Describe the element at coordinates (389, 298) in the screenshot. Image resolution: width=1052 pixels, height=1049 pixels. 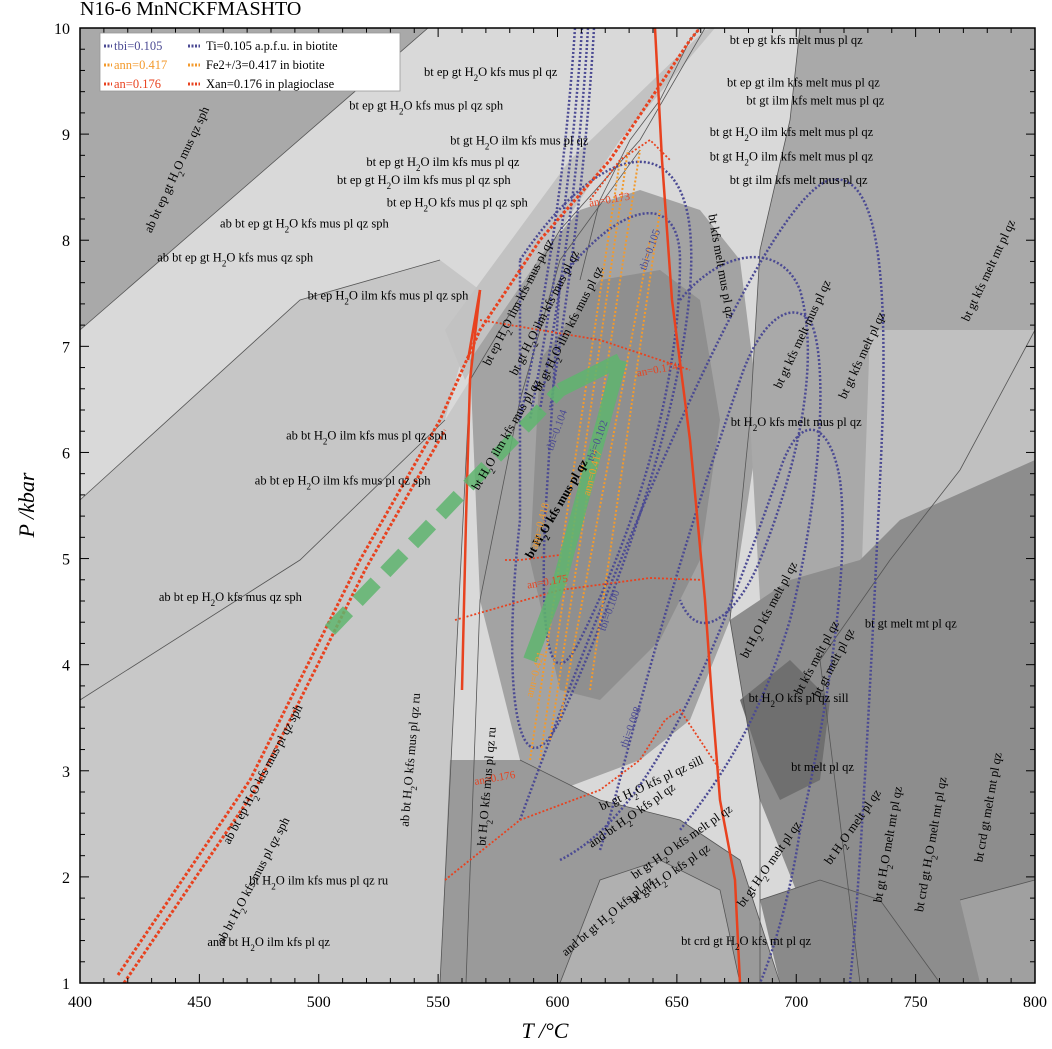
I see `field-label: bt ep H2O ilm kfs mus pl qz sph` at that location.